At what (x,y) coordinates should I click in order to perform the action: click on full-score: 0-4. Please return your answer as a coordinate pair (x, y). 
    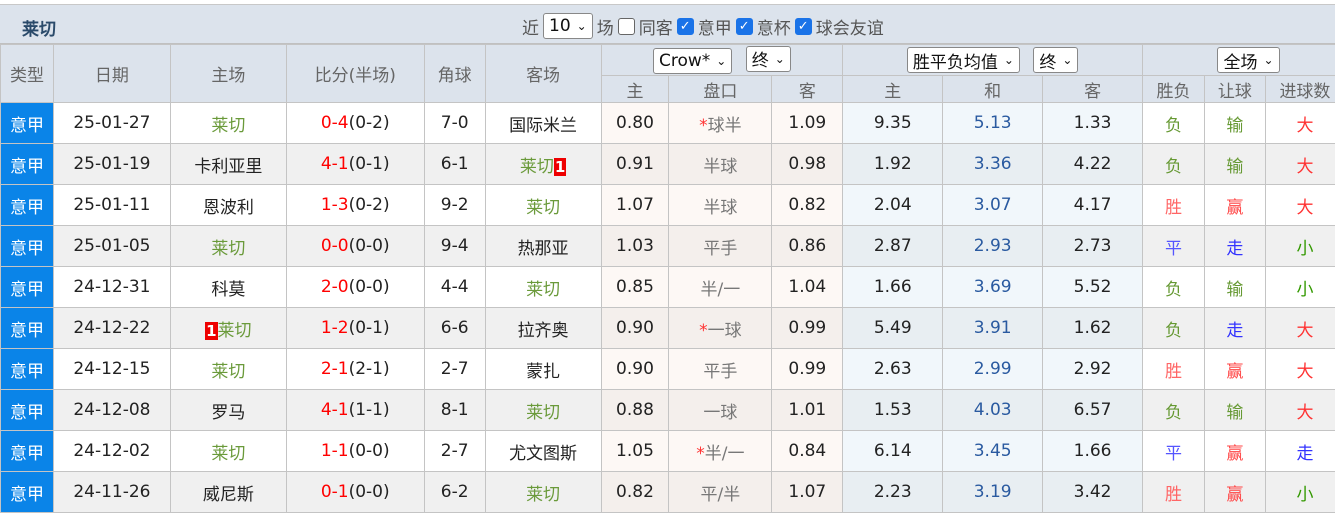
    Looking at the image, I should click on (335, 123).